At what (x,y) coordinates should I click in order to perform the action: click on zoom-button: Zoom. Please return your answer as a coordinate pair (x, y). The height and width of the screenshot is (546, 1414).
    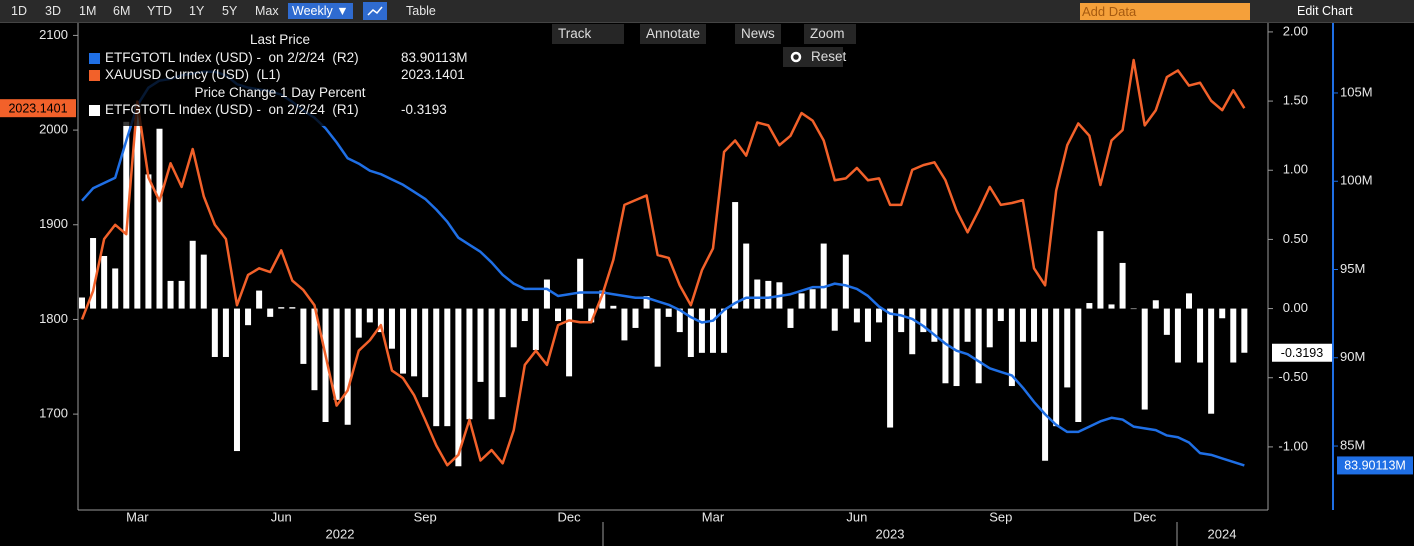
    Looking at the image, I should click on (830, 34).